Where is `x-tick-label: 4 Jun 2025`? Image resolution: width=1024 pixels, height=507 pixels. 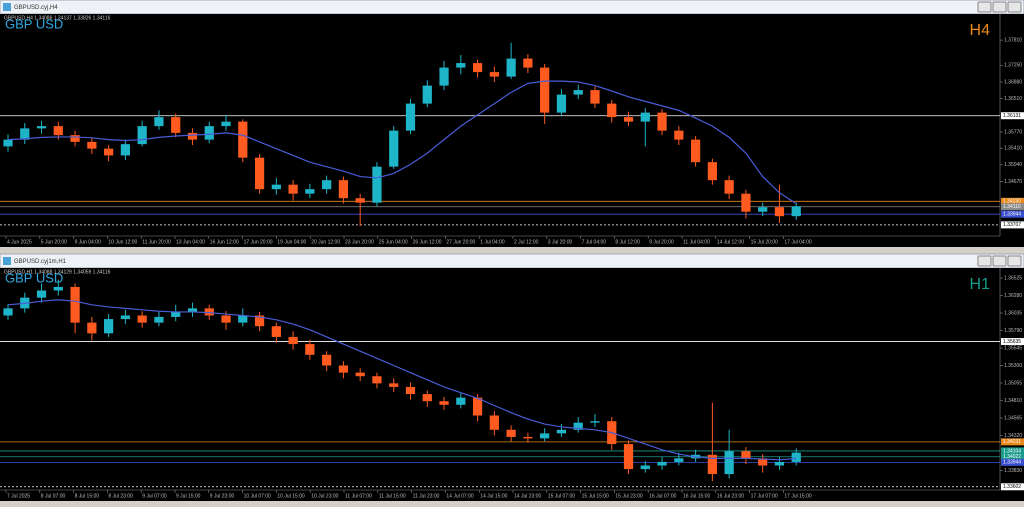 x-tick-label: 4 Jun 2025 is located at coordinates (19, 242).